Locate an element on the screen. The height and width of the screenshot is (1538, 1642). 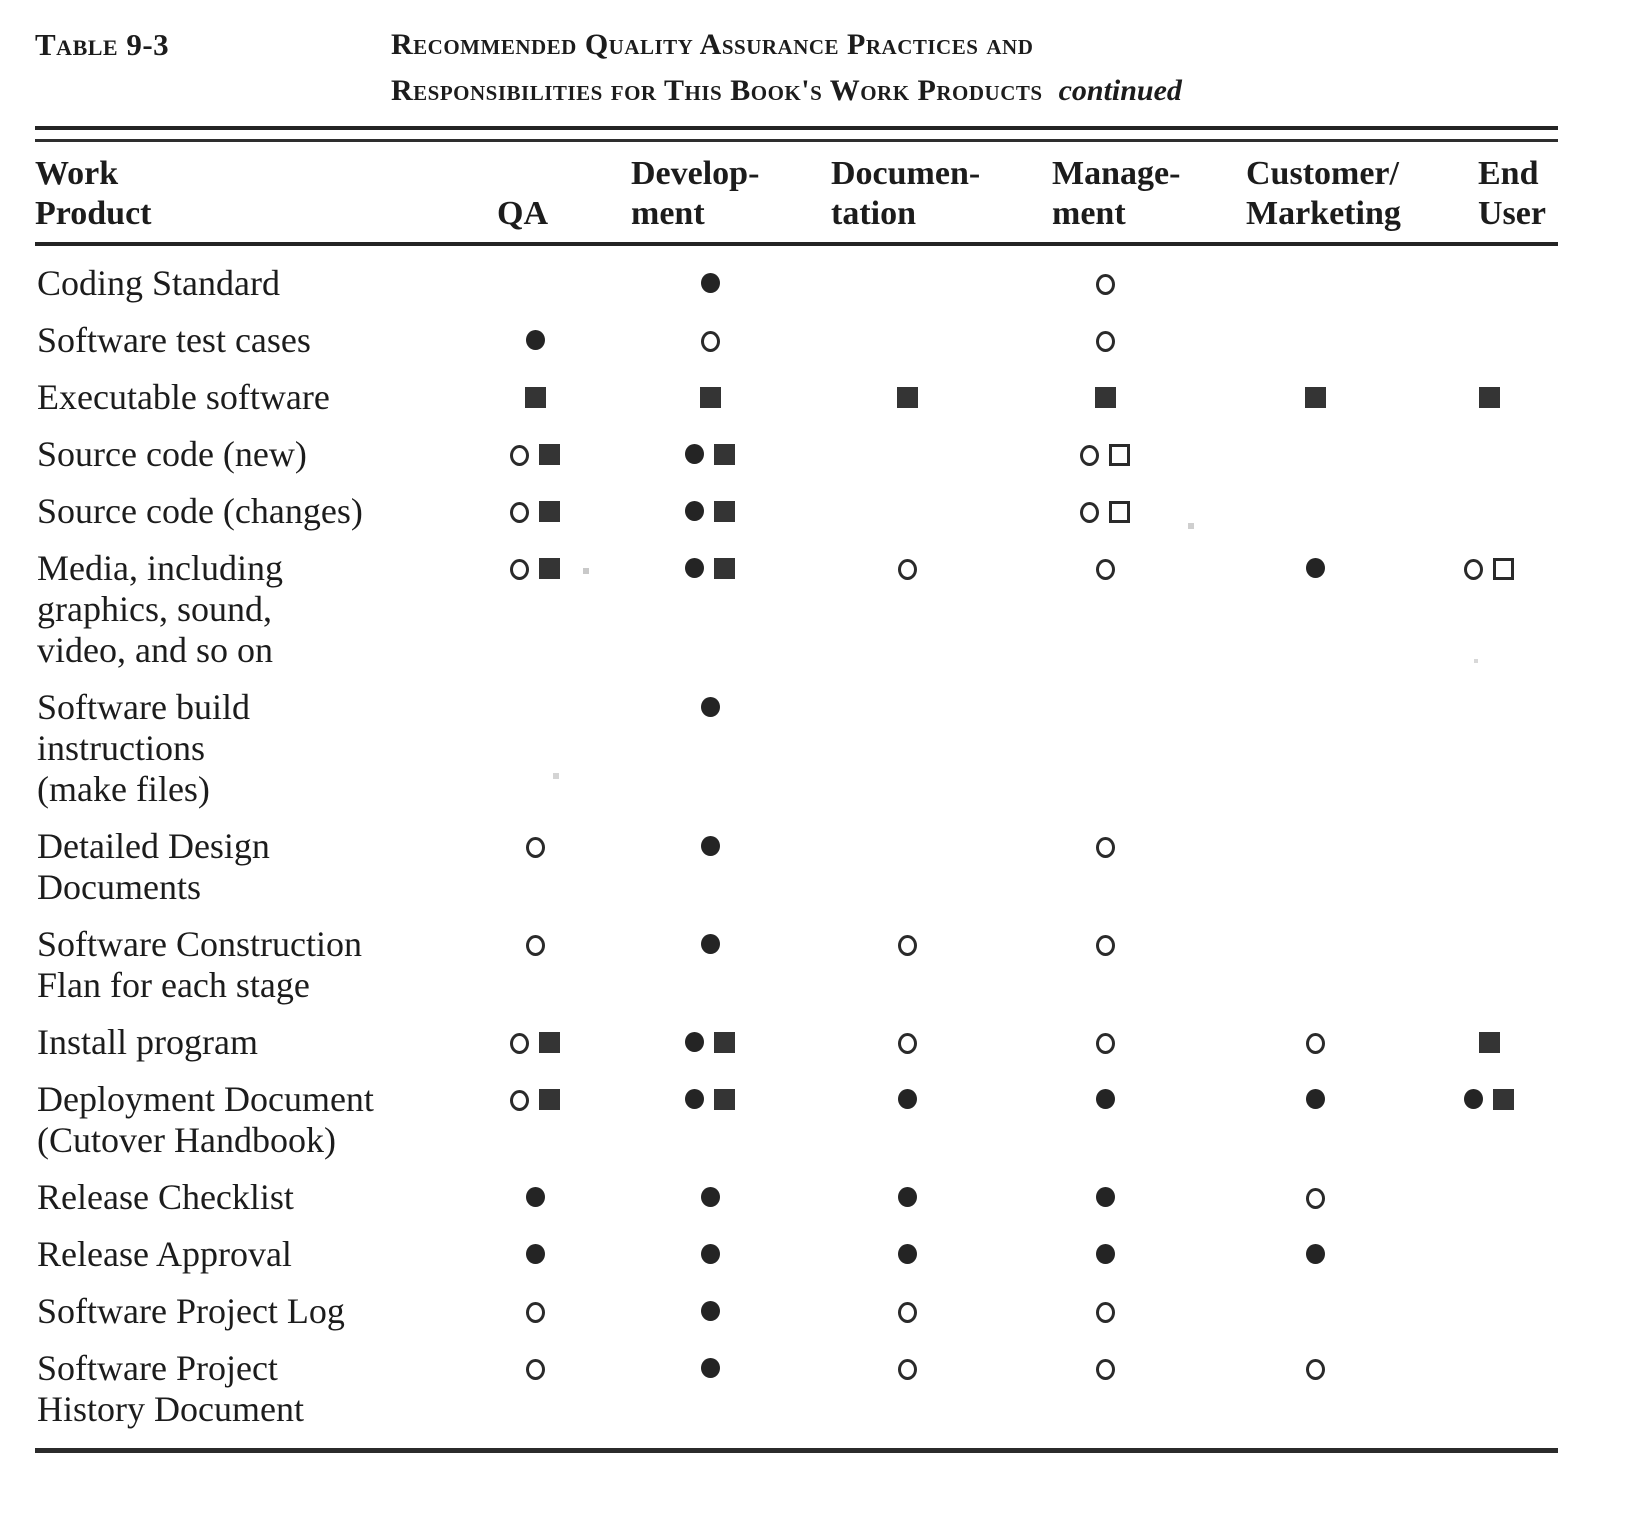
table-row: Coding Standard is located at coordinates (796, 282).